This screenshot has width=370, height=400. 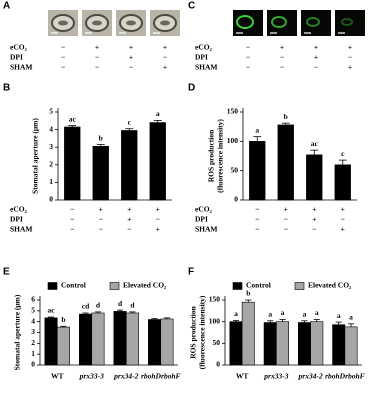 What do you see at coordinates (51, 111) in the screenshot?
I see `y-tick-label: 5` at bounding box center [51, 111].